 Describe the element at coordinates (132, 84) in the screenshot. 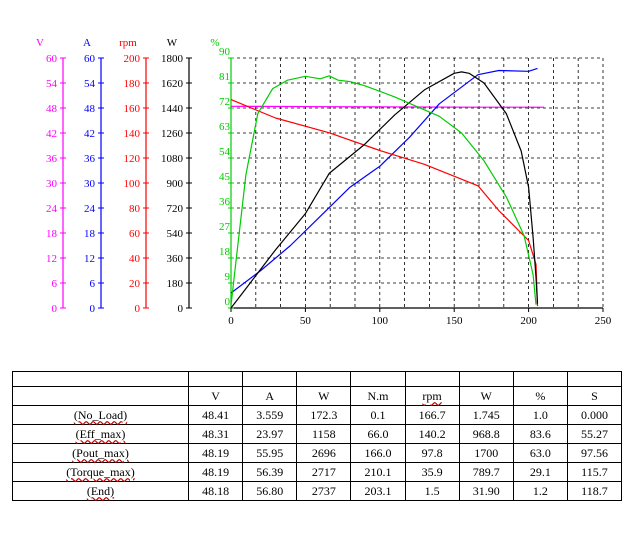

I see `y-tick-label-rpm: 180` at that location.